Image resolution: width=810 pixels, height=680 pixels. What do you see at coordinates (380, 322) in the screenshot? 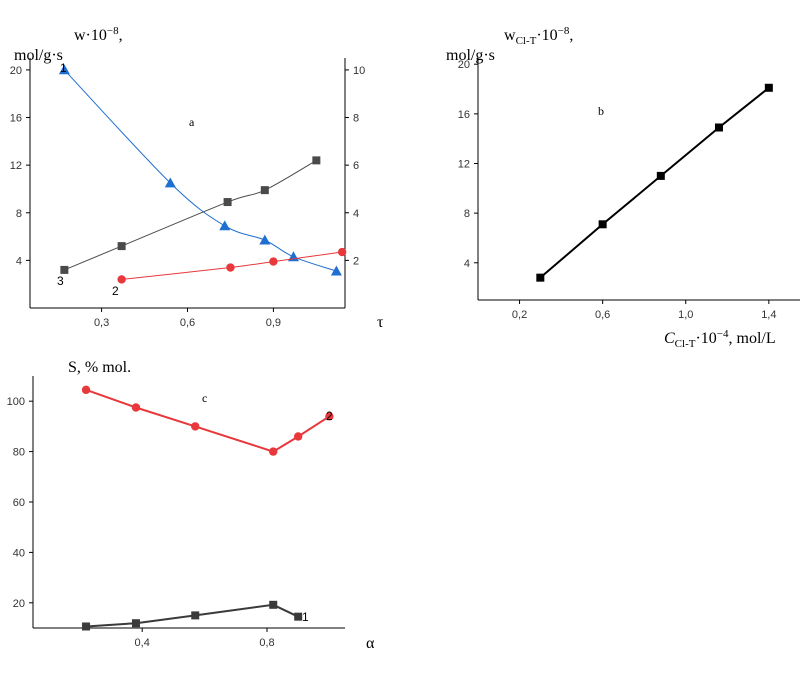
I see `panel-a-y2-axis-label: τ` at bounding box center [380, 322].